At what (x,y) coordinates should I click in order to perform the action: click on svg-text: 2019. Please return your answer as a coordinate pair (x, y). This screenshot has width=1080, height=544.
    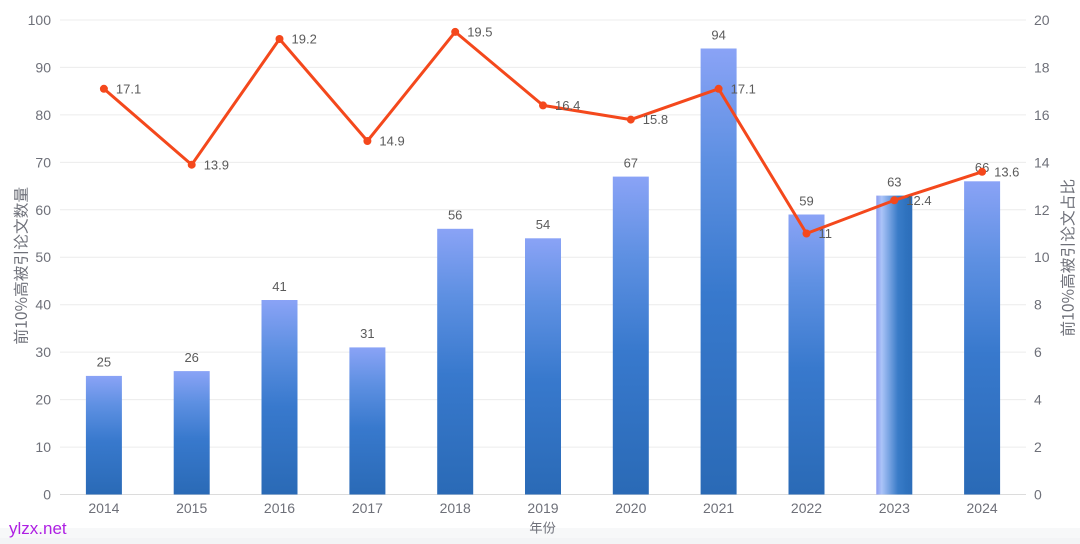
    Looking at the image, I should click on (542, 508).